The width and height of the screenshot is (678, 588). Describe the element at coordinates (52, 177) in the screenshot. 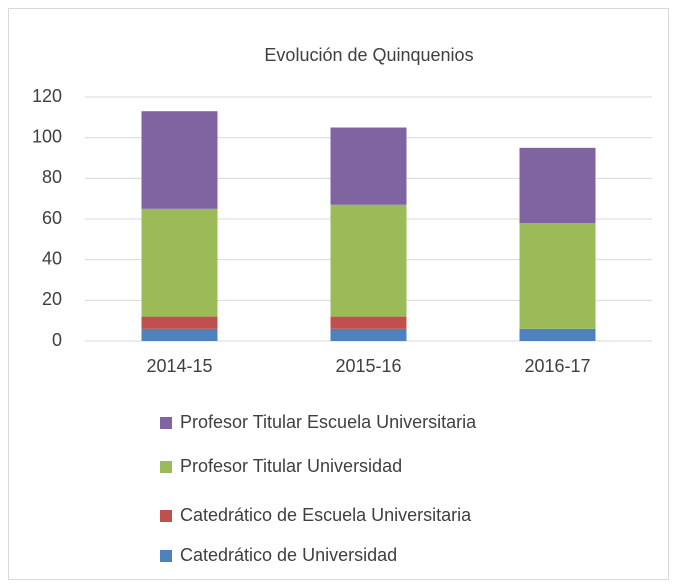

I see `y-tick-label: 80` at that location.